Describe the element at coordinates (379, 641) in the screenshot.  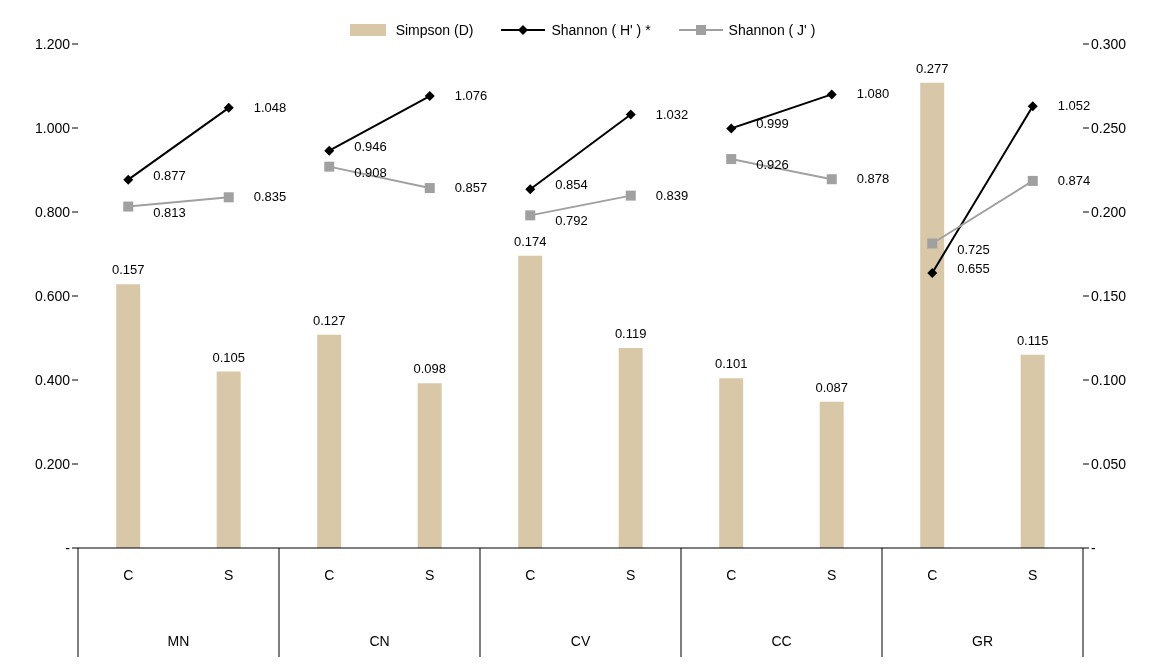
I see `text: CN` at that location.